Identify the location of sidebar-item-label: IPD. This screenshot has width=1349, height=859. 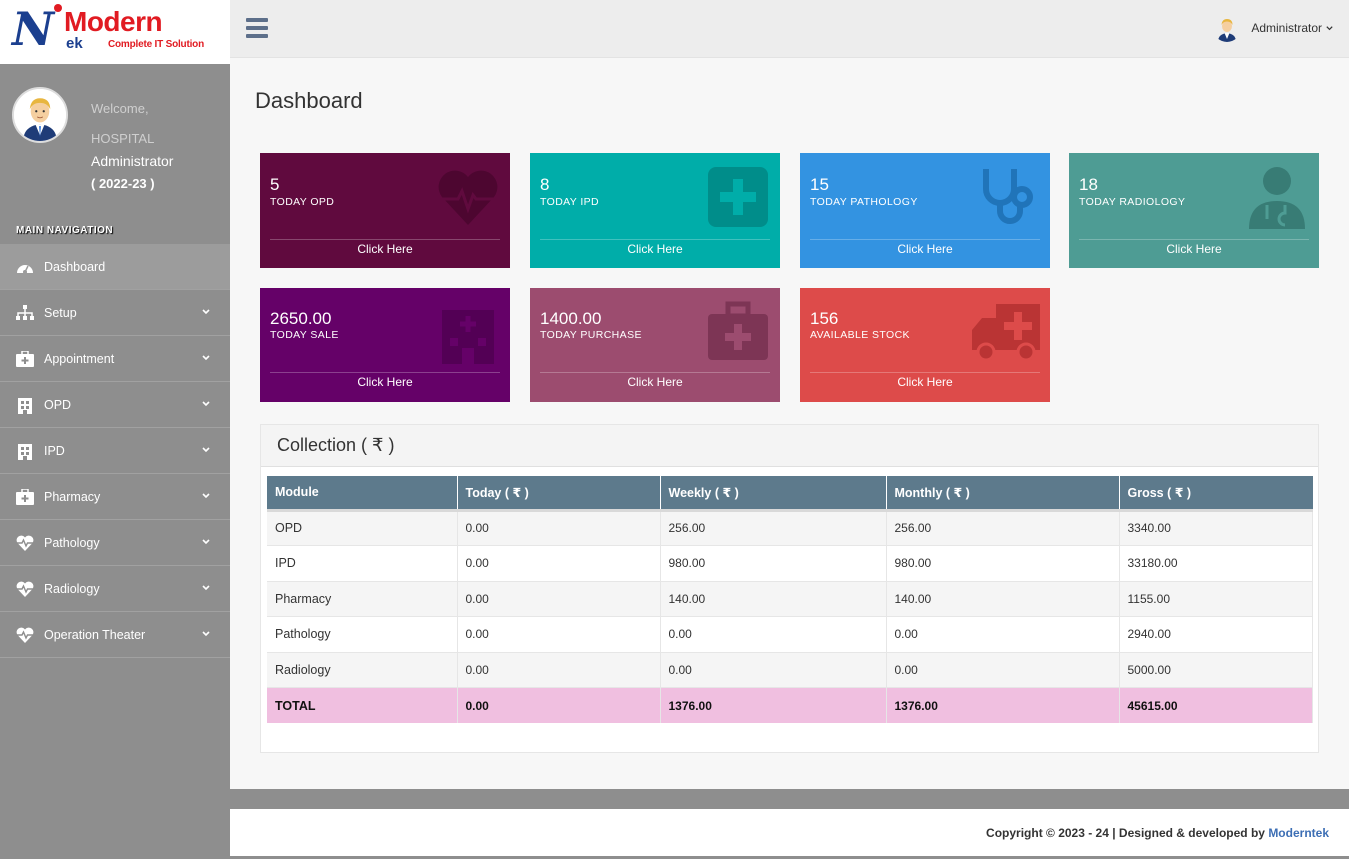
(54, 450).